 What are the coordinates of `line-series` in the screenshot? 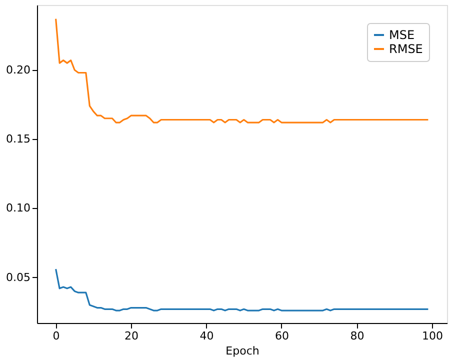 It's located at (242, 290).